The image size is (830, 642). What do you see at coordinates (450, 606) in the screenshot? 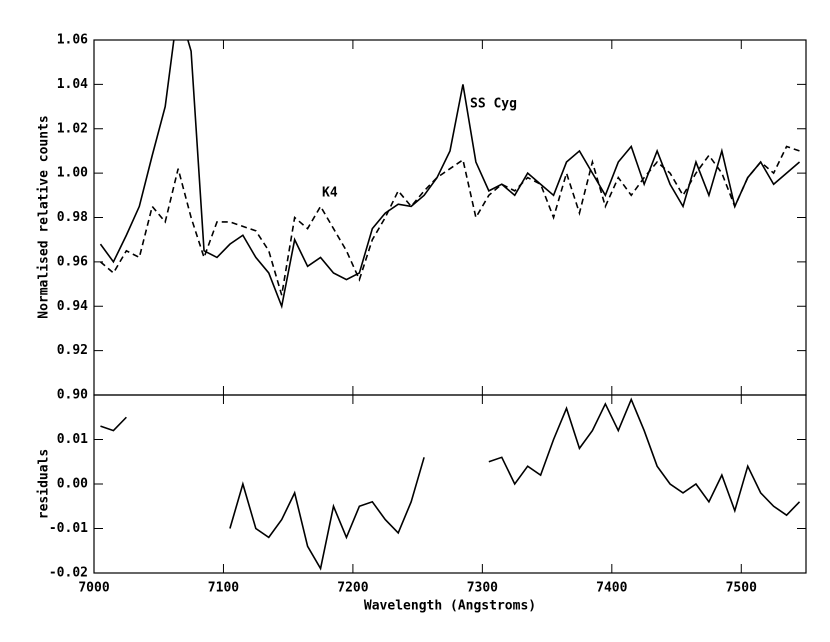
I see `x-axis-label: Wavelength (Angstroms)` at bounding box center [450, 606].